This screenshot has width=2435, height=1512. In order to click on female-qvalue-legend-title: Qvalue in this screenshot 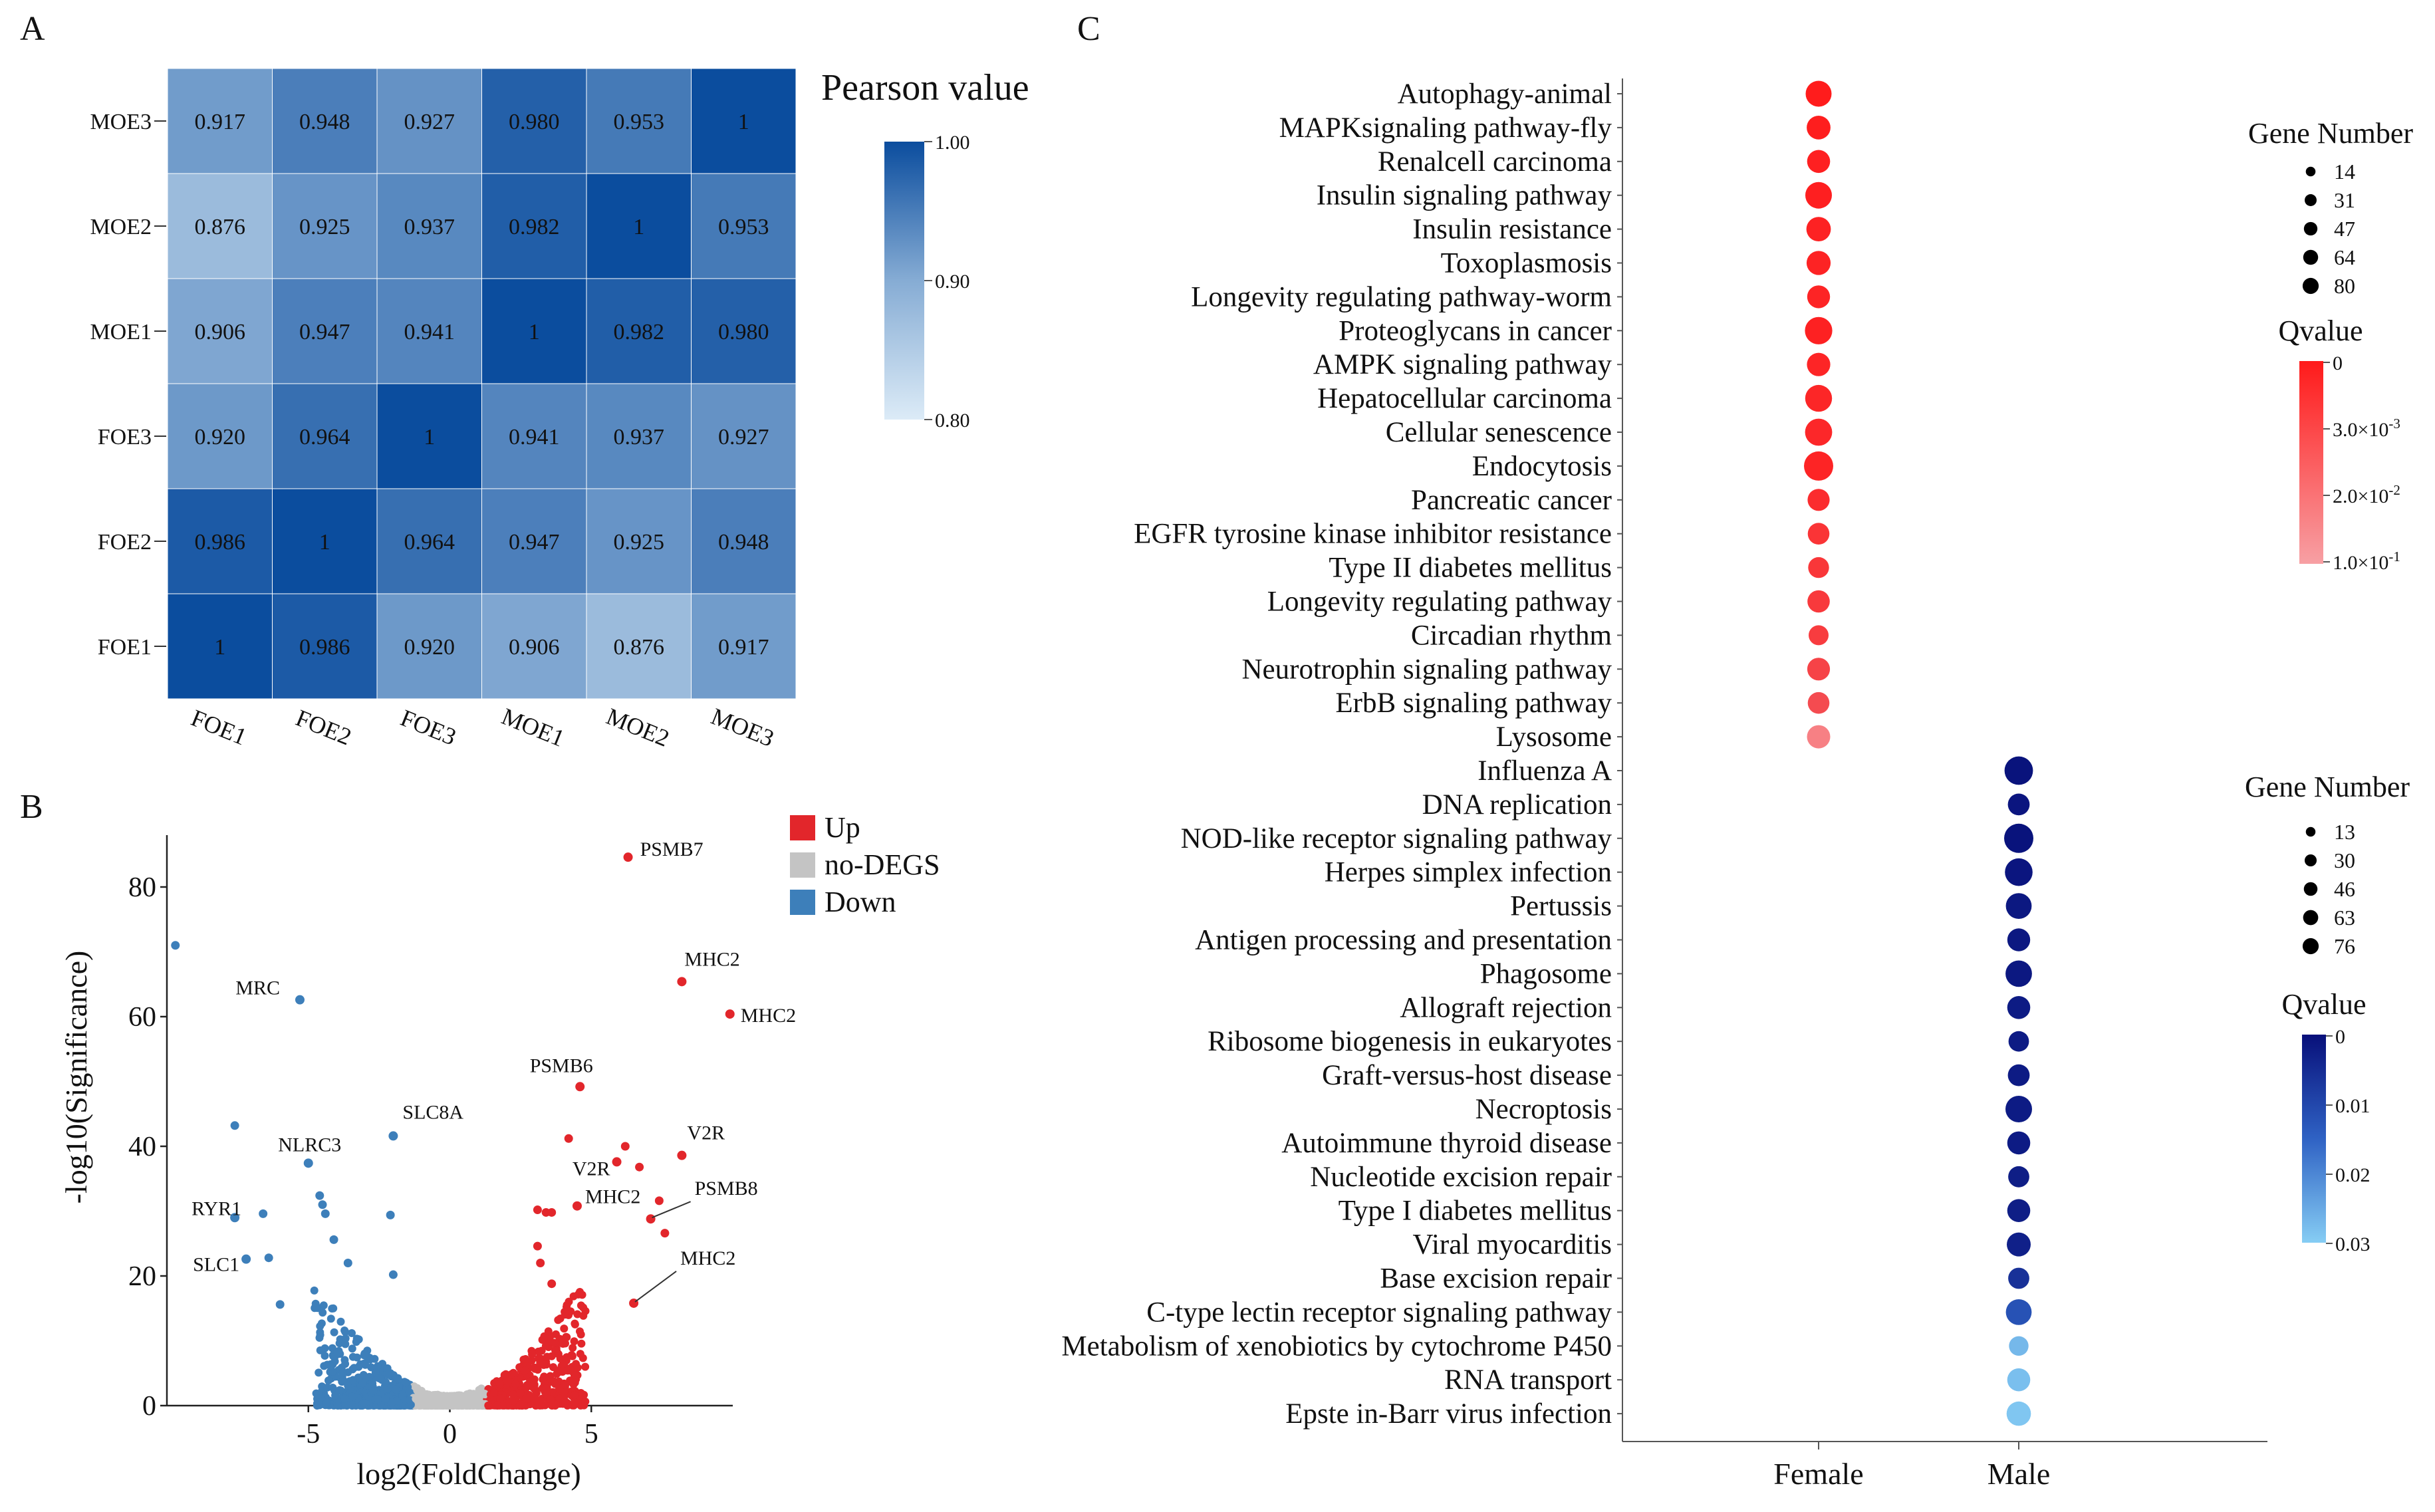, I will do `click(2320, 331)`.